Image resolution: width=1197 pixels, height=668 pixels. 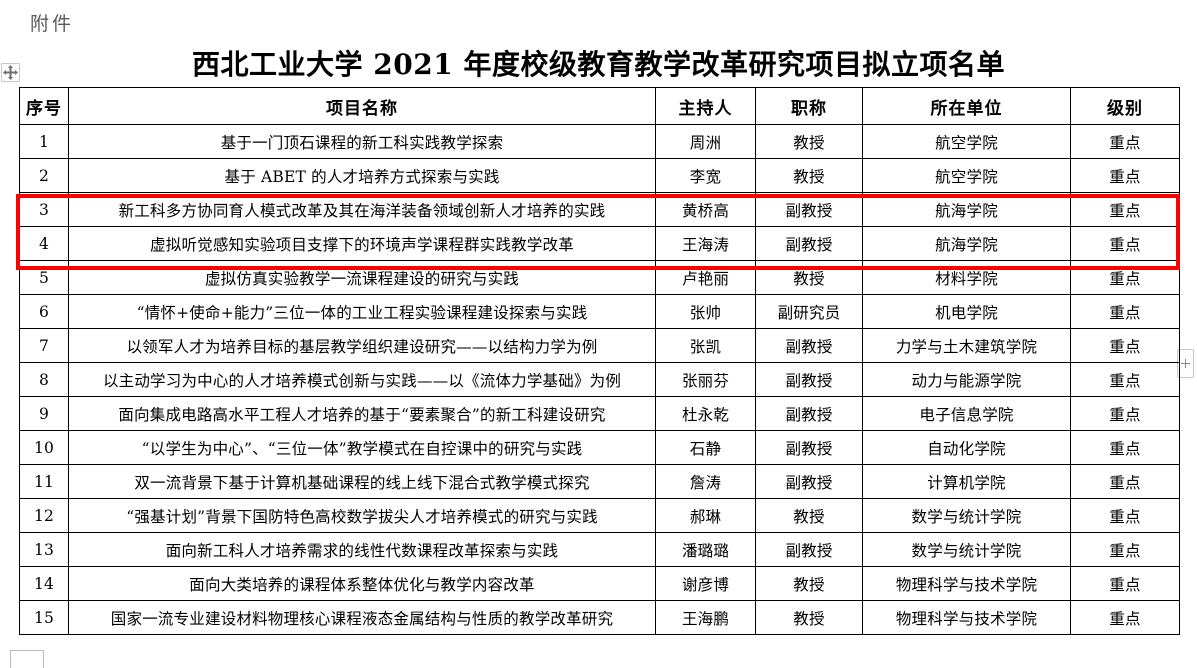 I want to click on cell-seq: 3, so click(x=44, y=209).